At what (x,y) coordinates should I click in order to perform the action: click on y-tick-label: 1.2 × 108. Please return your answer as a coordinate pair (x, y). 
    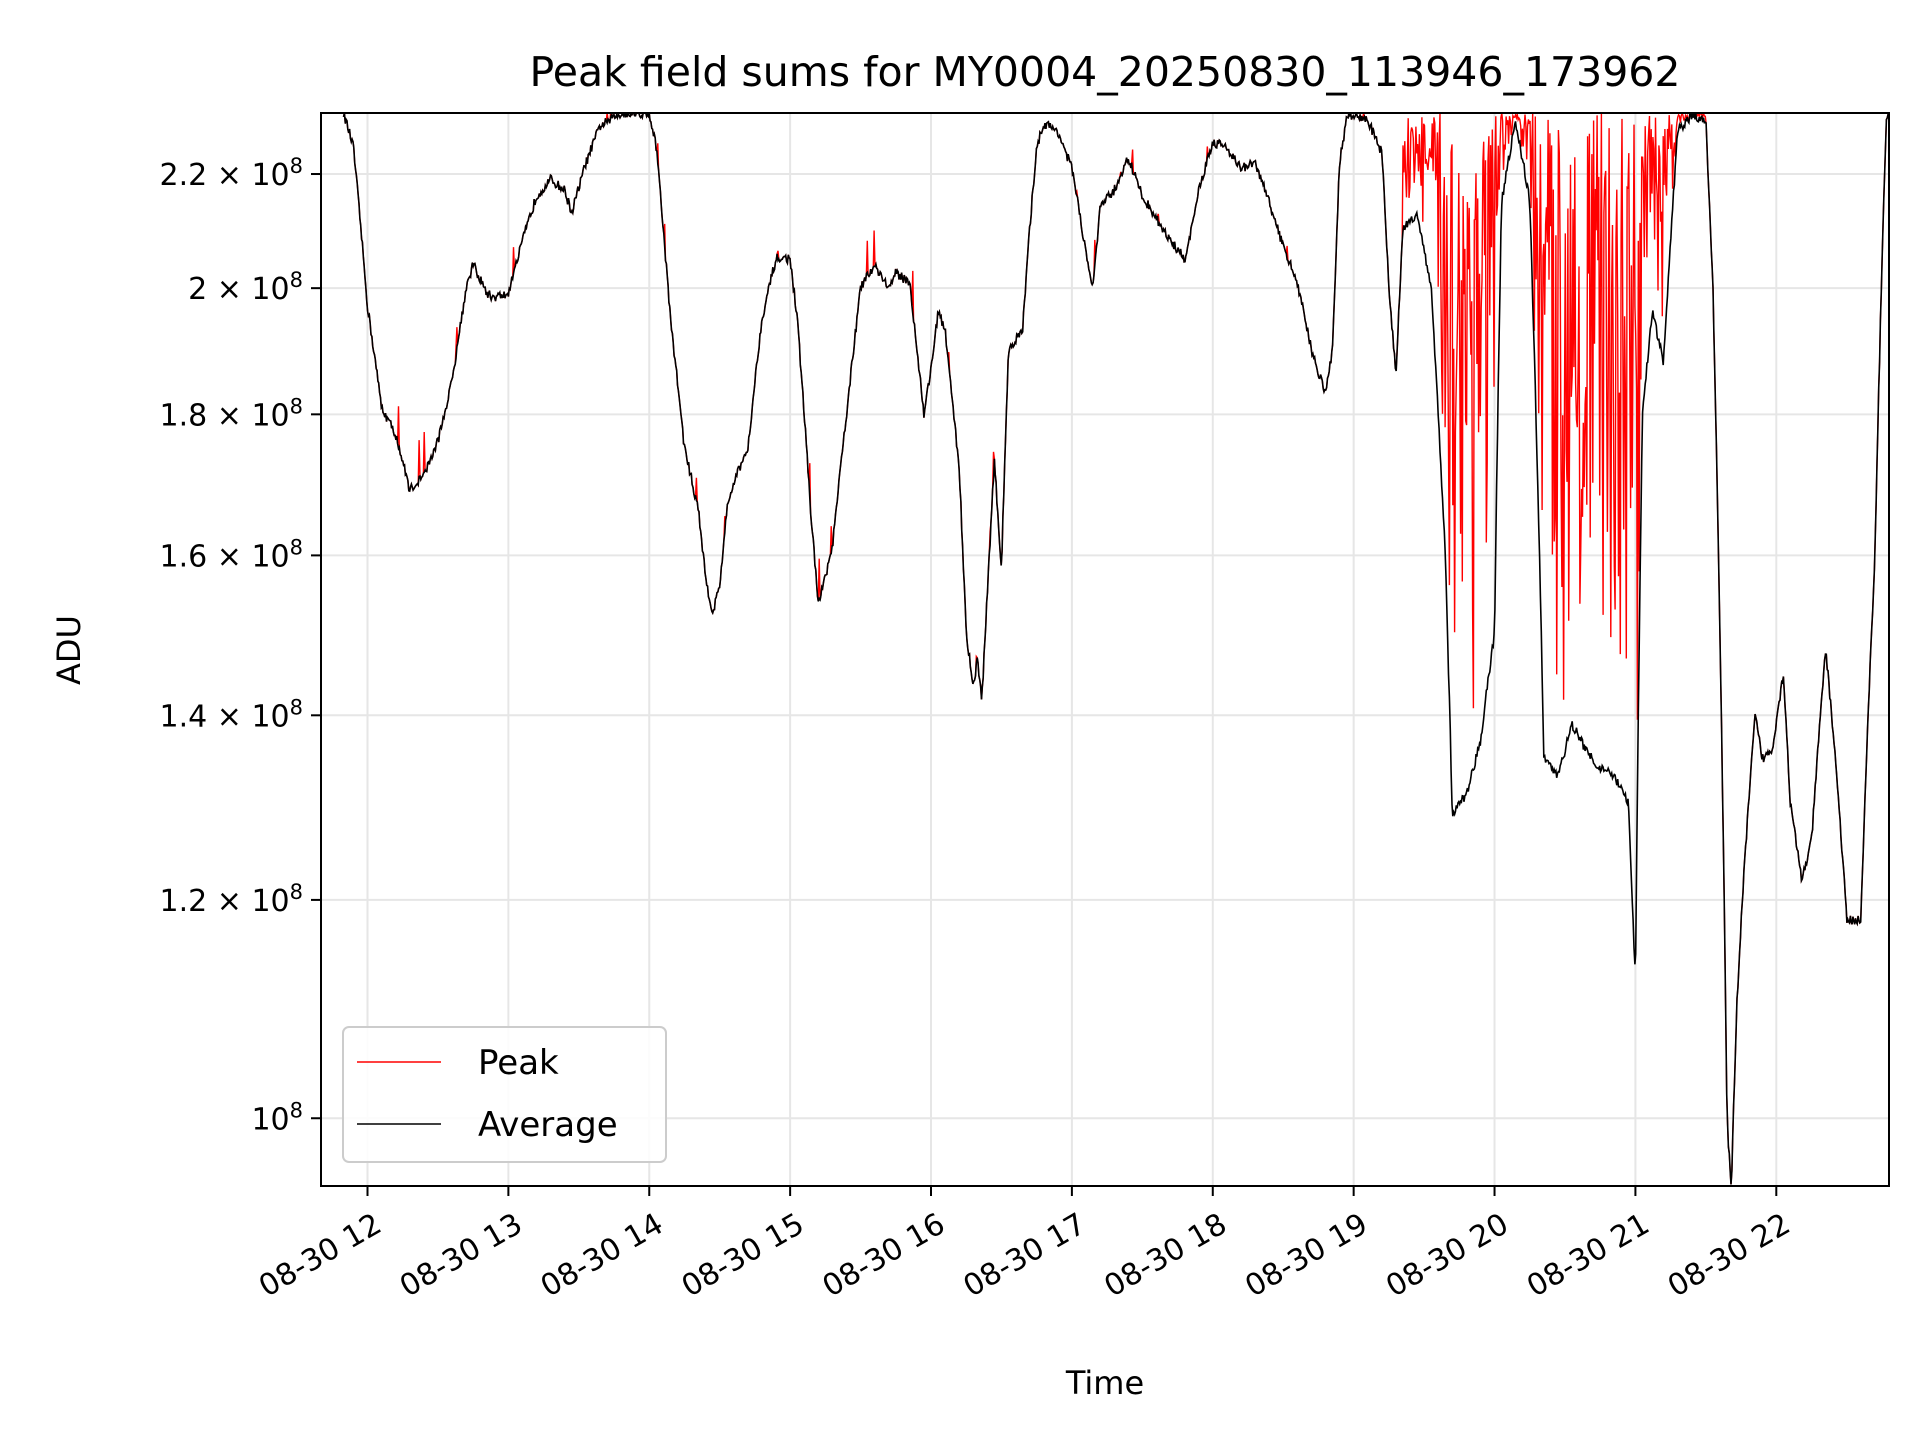
    Looking at the image, I should click on (231, 899).